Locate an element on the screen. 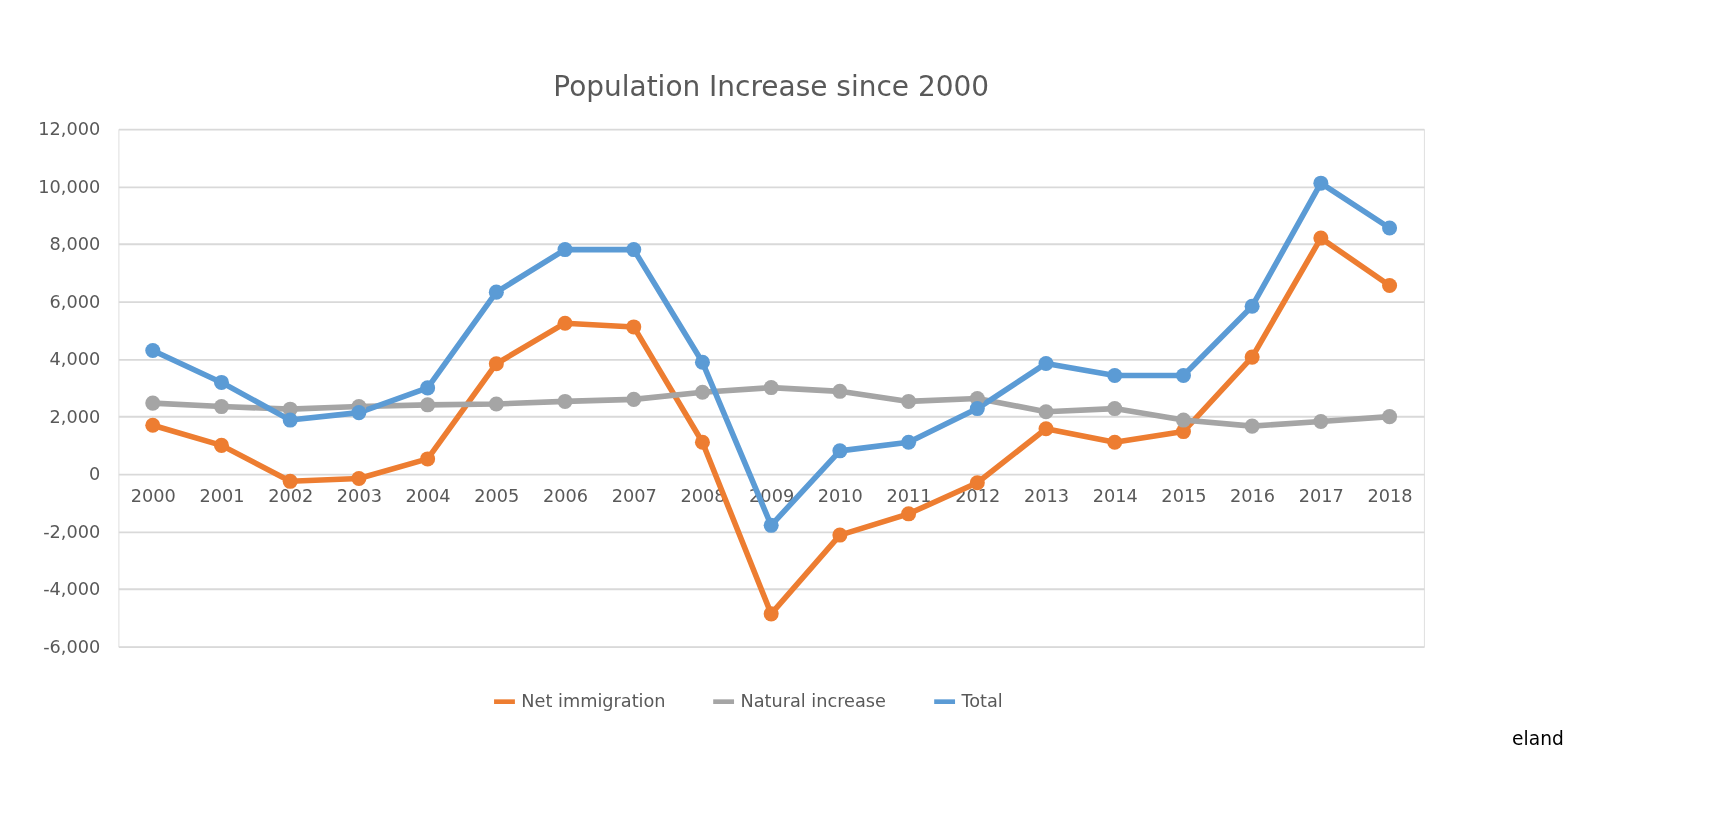  x-tick-label: 2004 is located at coordinates (428, 495).